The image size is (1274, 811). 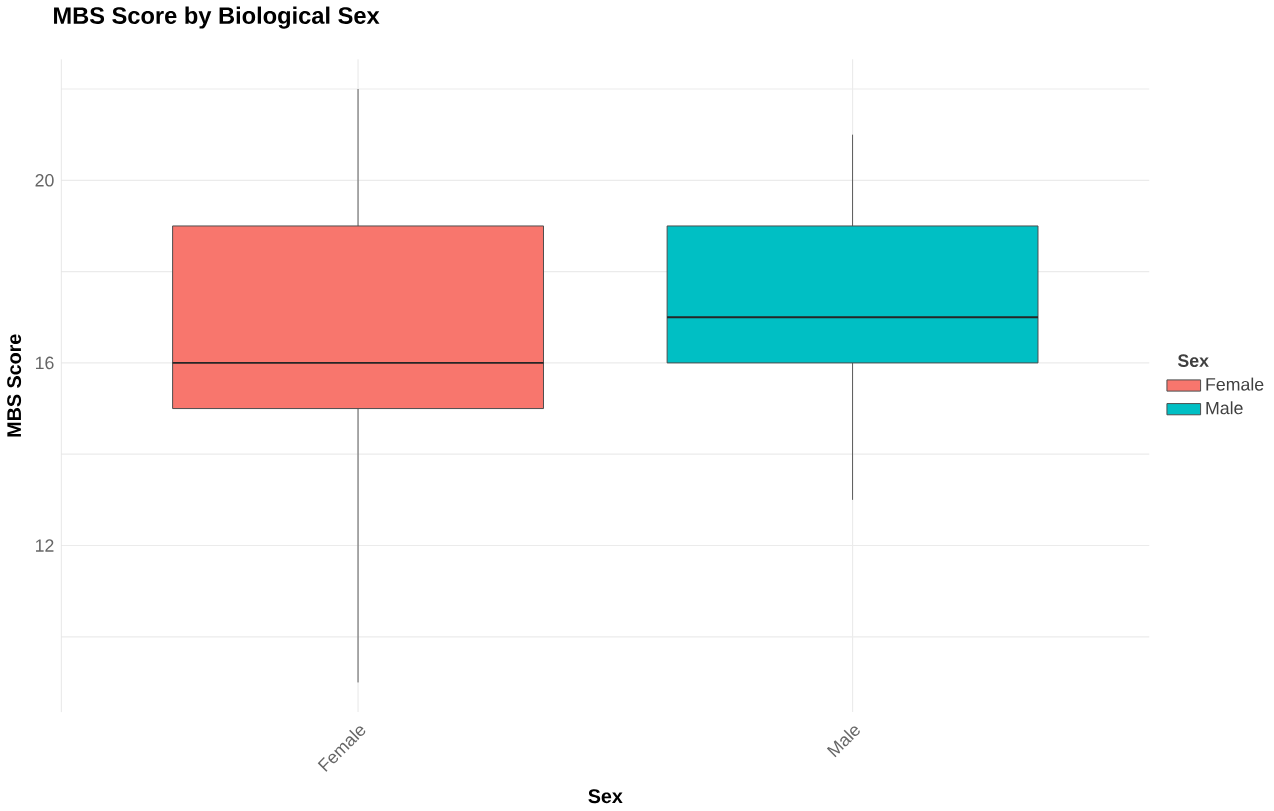 What do you see at coordinates (1193, 360) in the screenshot?
I see `legend-title: Sex` at bounding box center [1193, 360].